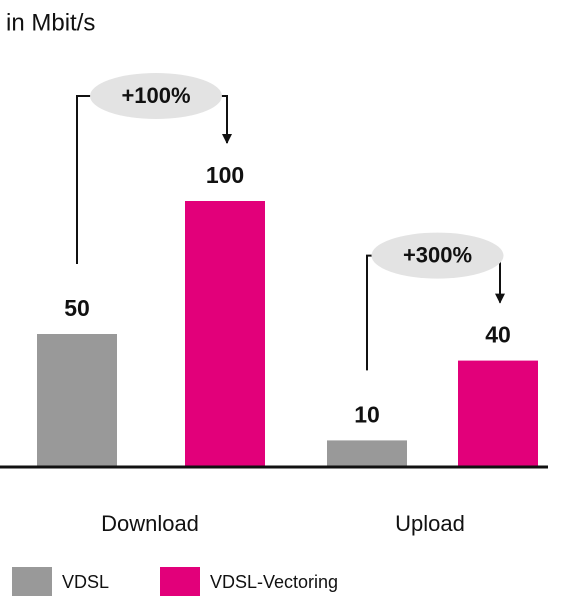  I want to click on annotation: +100%, so click(155, 95).